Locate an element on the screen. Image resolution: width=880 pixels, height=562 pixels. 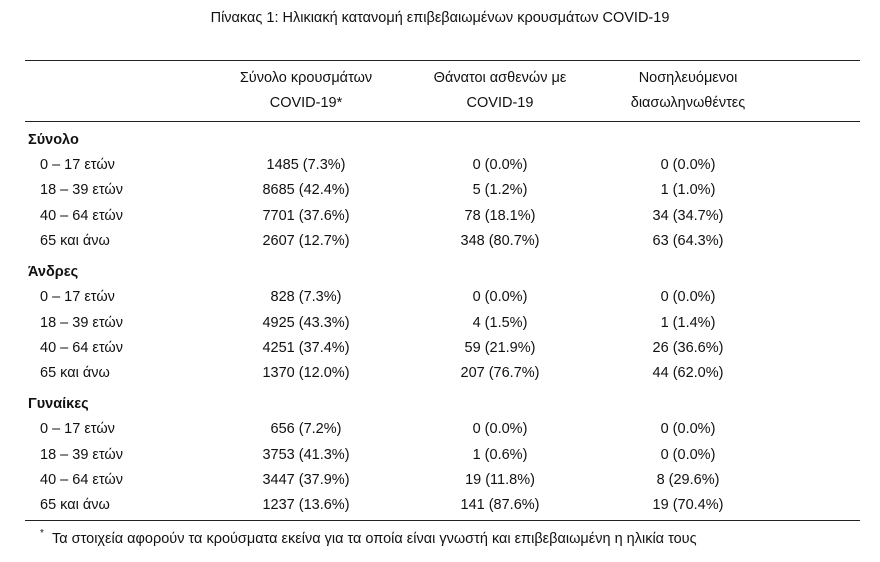
cell: 19 (11.8%) is located at coordinates (500, 480).